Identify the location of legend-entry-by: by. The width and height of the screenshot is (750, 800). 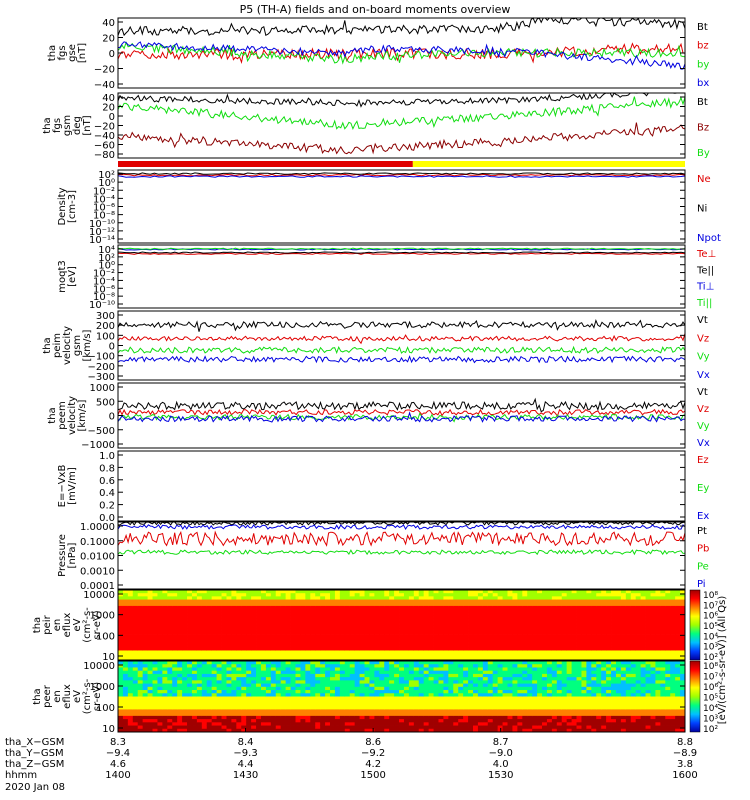
(703, 64).